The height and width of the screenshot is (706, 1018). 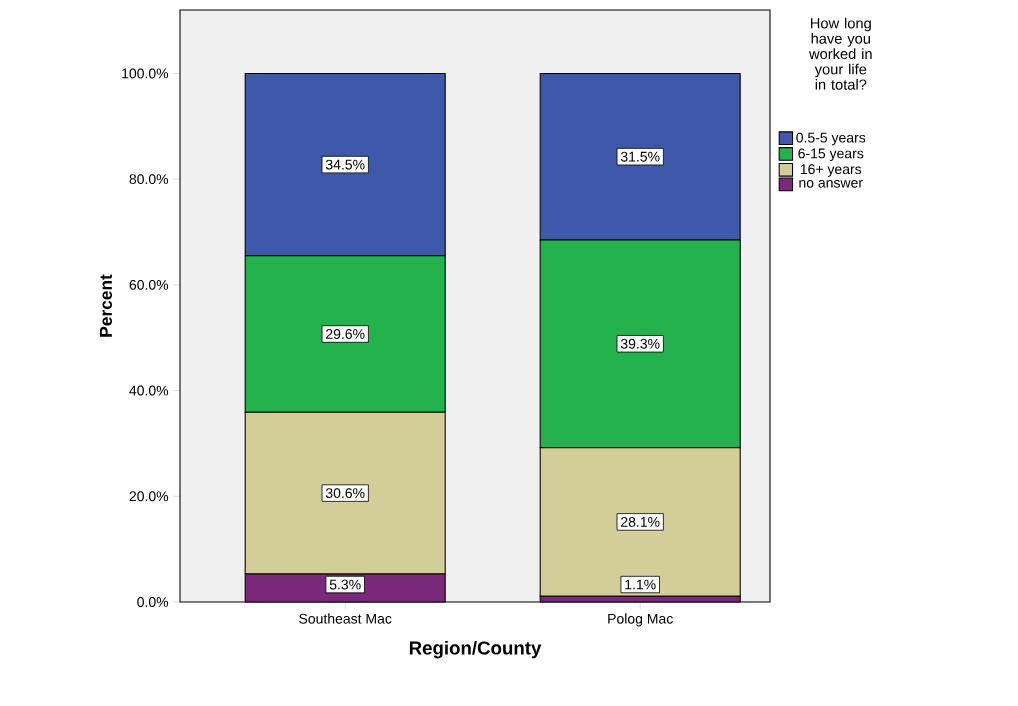 I want to click on data-label: 5.3%, so click(x=345, y=584).